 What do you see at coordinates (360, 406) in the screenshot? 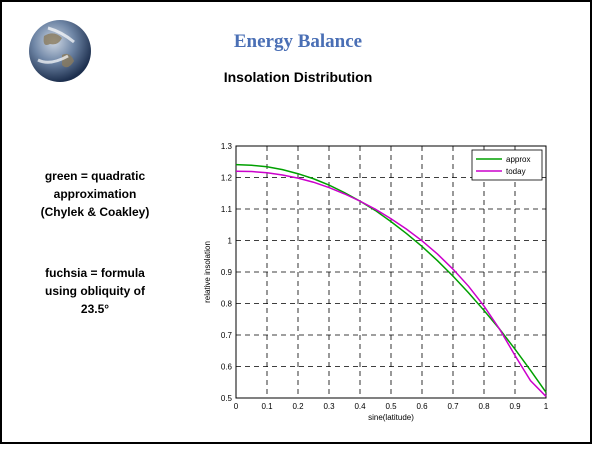
I see `x-tick-label: 0.4` at bounding box center [360, 406].